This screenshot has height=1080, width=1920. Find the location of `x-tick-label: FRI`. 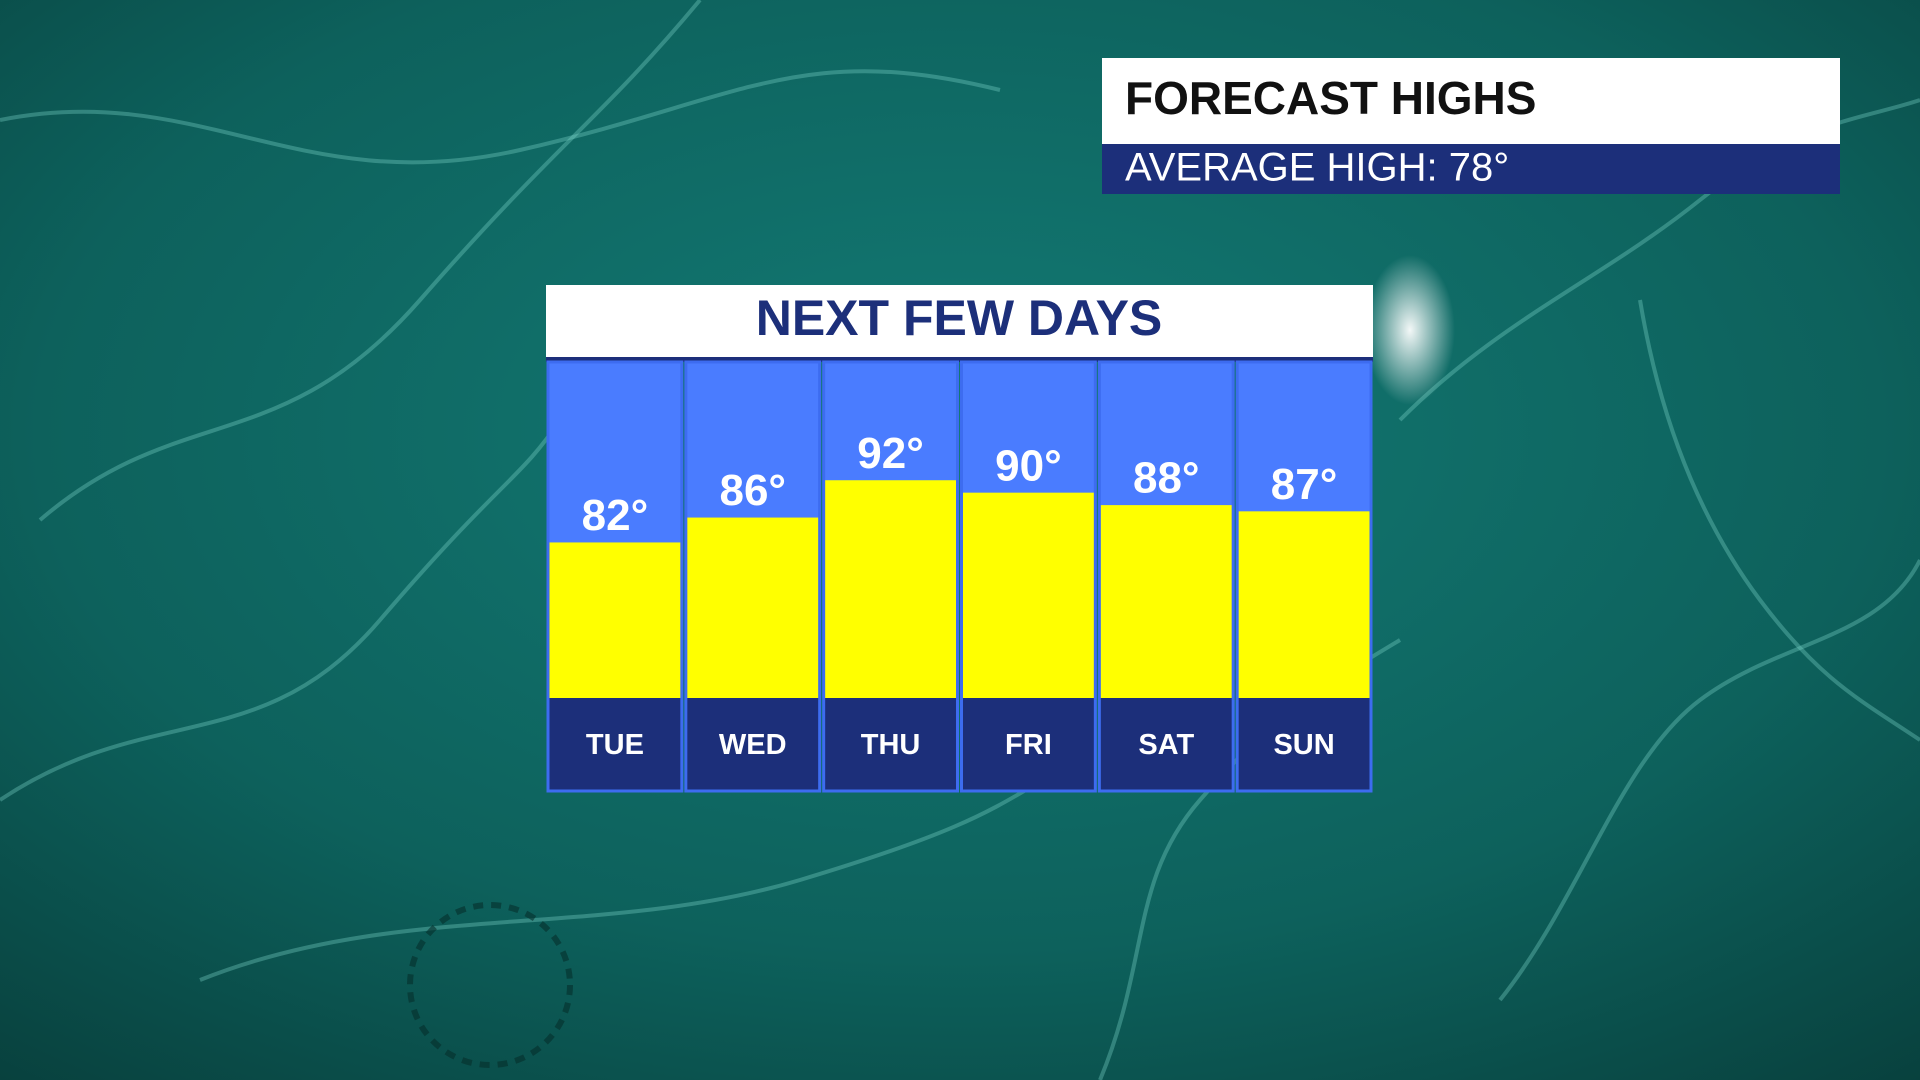

x-tick-label: FRI is located at coordinates (1028, 745).